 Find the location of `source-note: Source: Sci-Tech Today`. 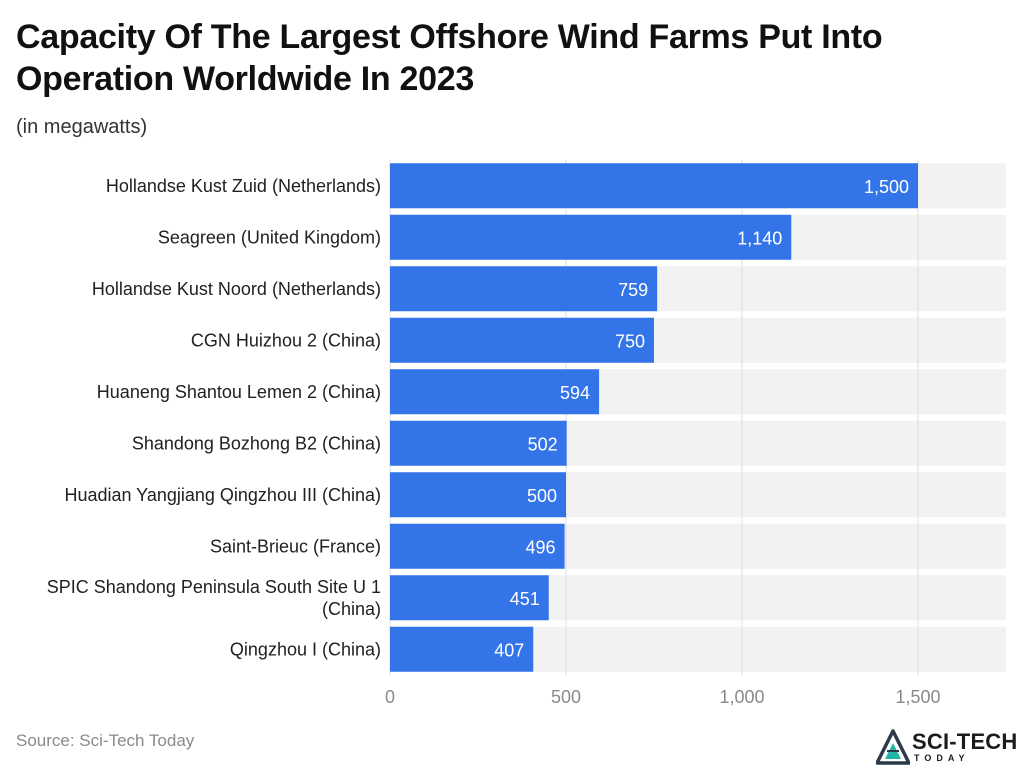

source-note: Source: Sci-Tech Today is located at coordinates (105, 740).